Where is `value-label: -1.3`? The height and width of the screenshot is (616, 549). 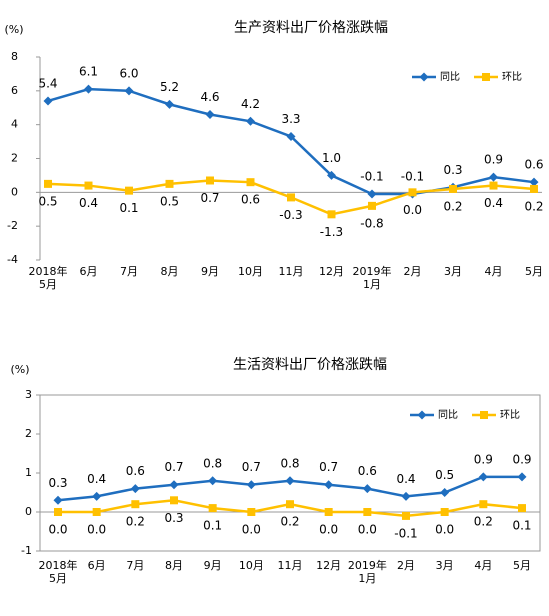
value-label: -1.3 is located at coordinates (331, 232).